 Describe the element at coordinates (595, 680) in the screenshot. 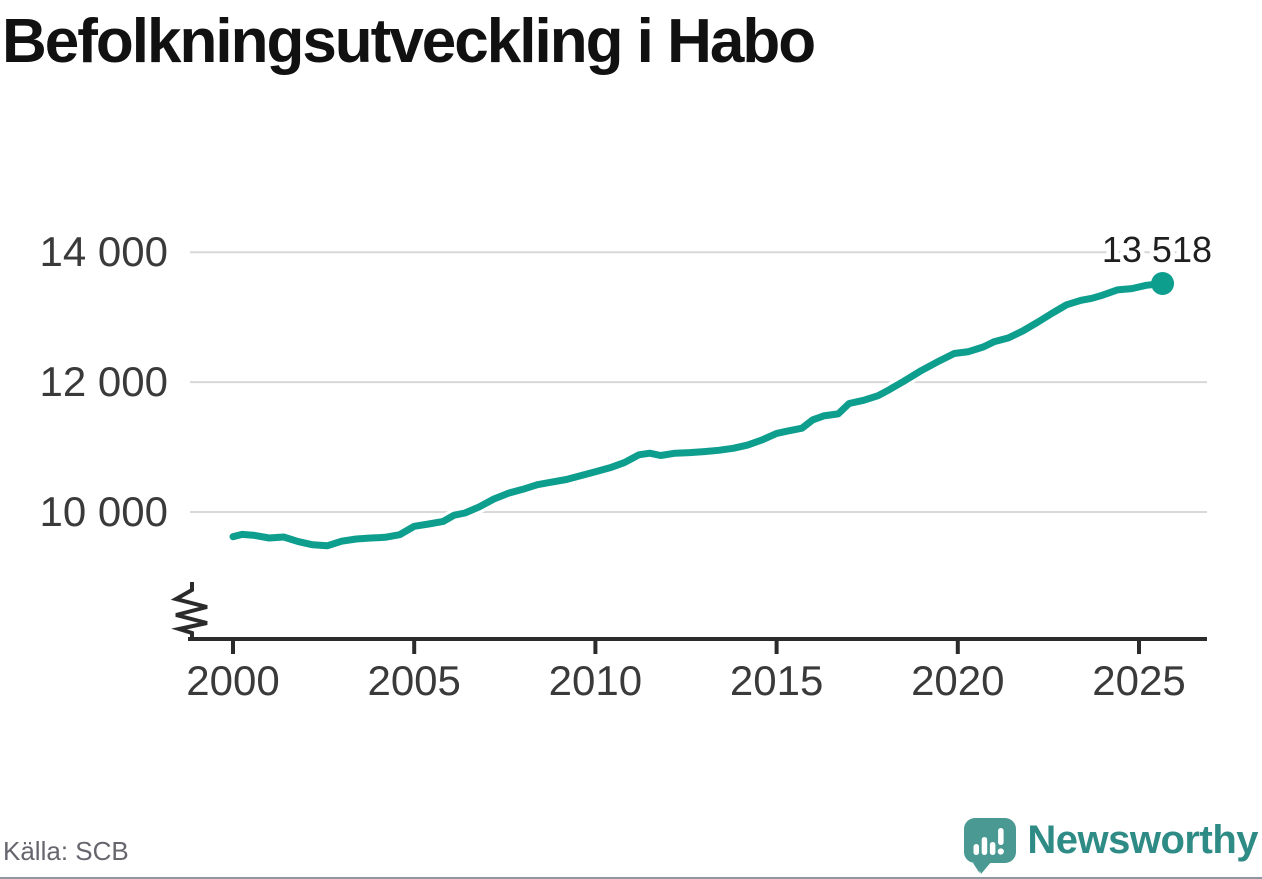

I see `x-axis-label: 2010` at that location.